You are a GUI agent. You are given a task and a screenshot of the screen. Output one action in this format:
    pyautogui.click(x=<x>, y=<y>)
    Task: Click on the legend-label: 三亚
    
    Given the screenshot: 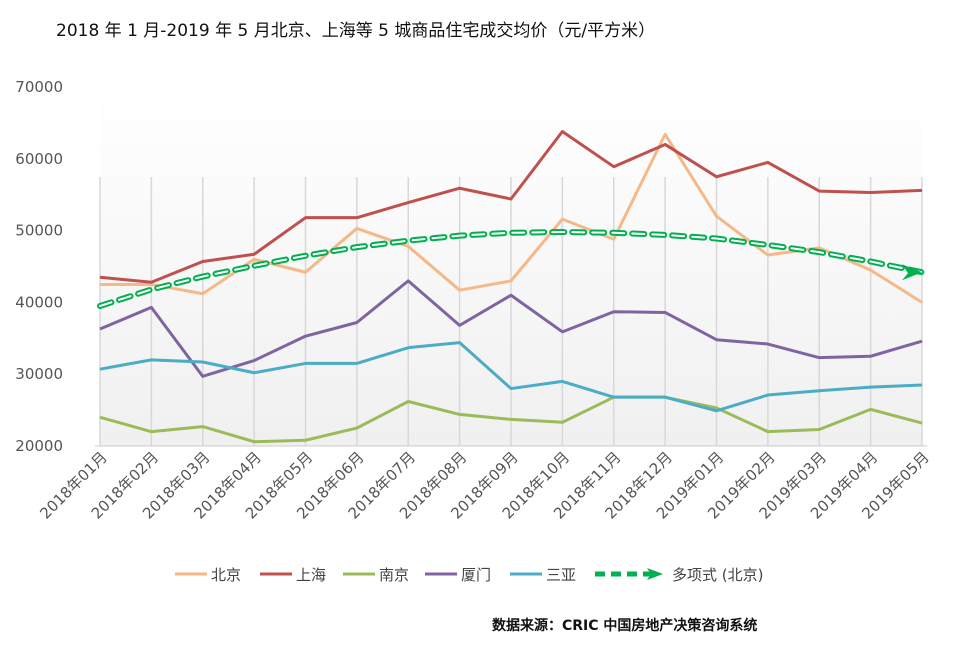 What is the action you would take?
    pyautogui.click(x=561, y=575)
    